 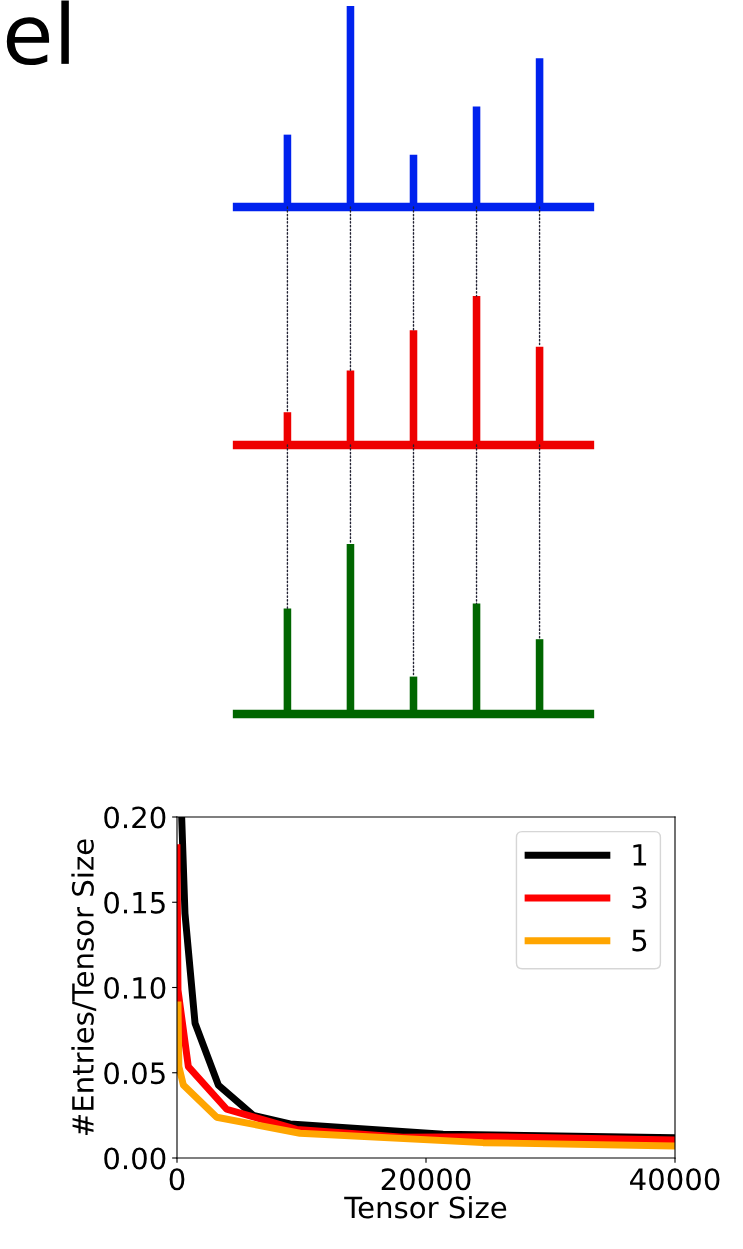 I want to click on y-tick-label: 0.15, so click(x=134, y=902).